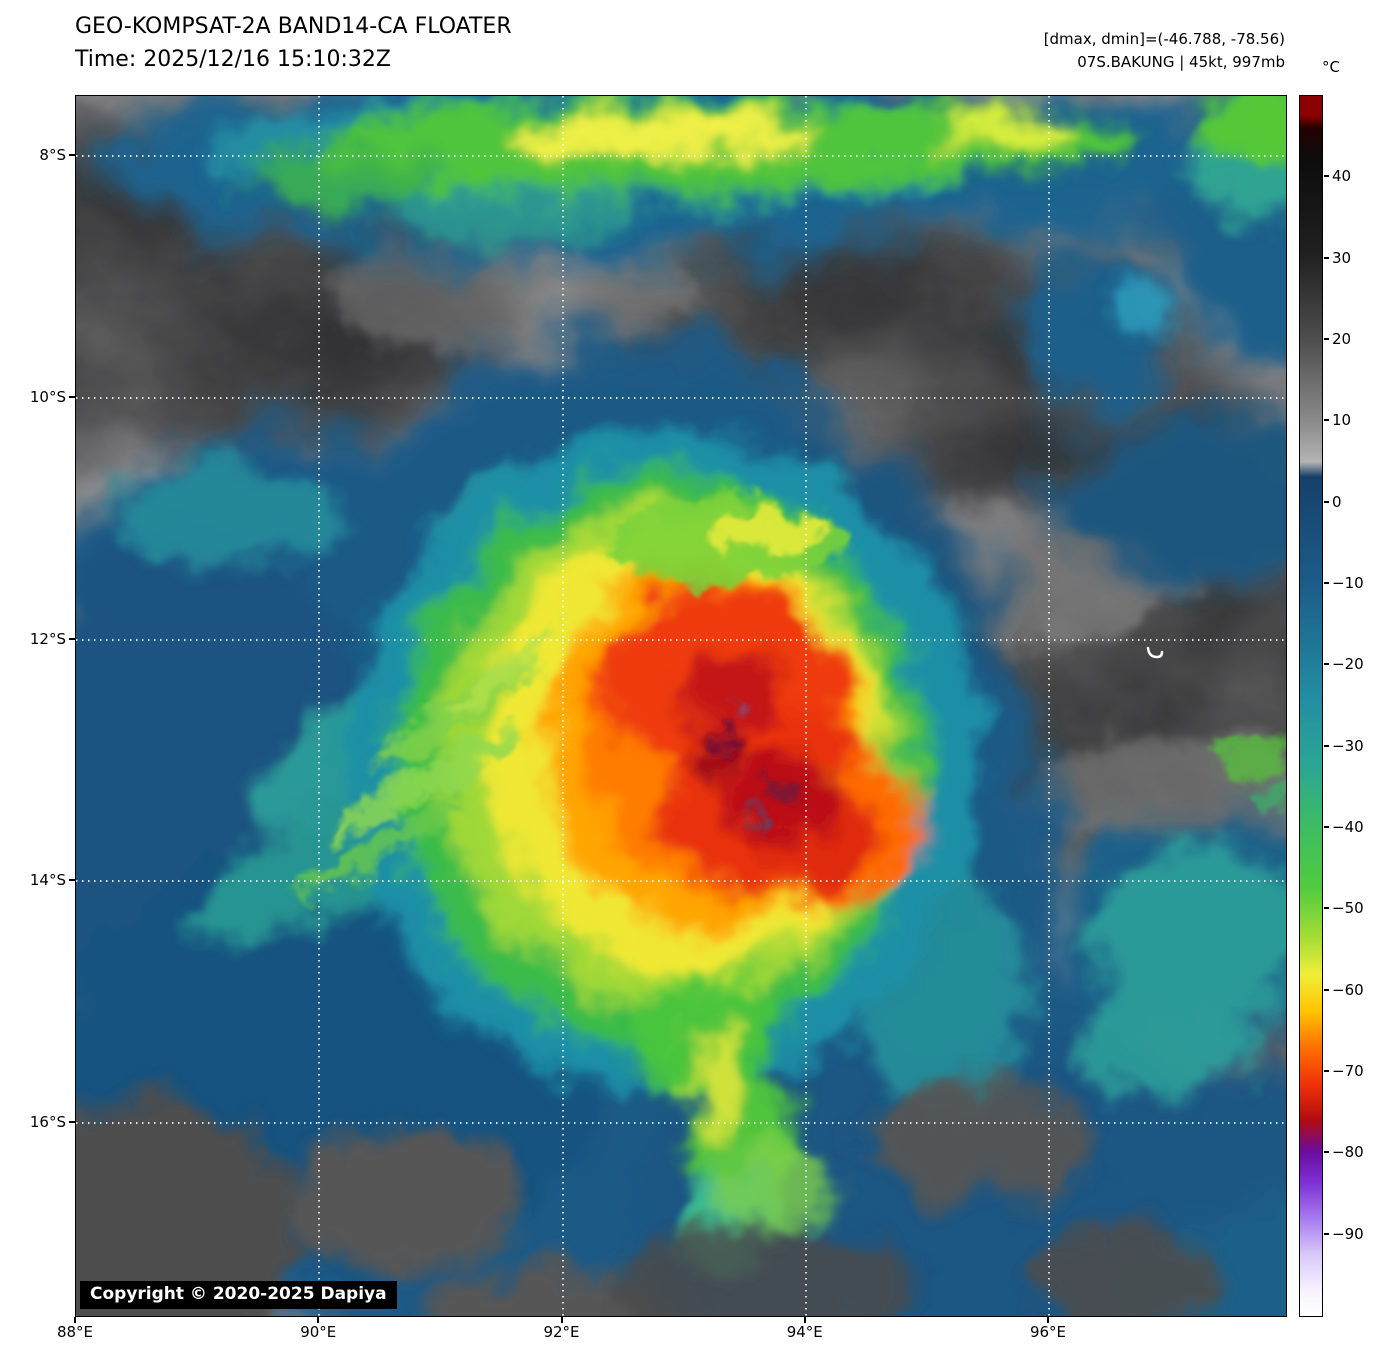 This screenshot has width=1388, height=1359. I want to click on colorbar-tick-label: 40, so click(1342, 176).